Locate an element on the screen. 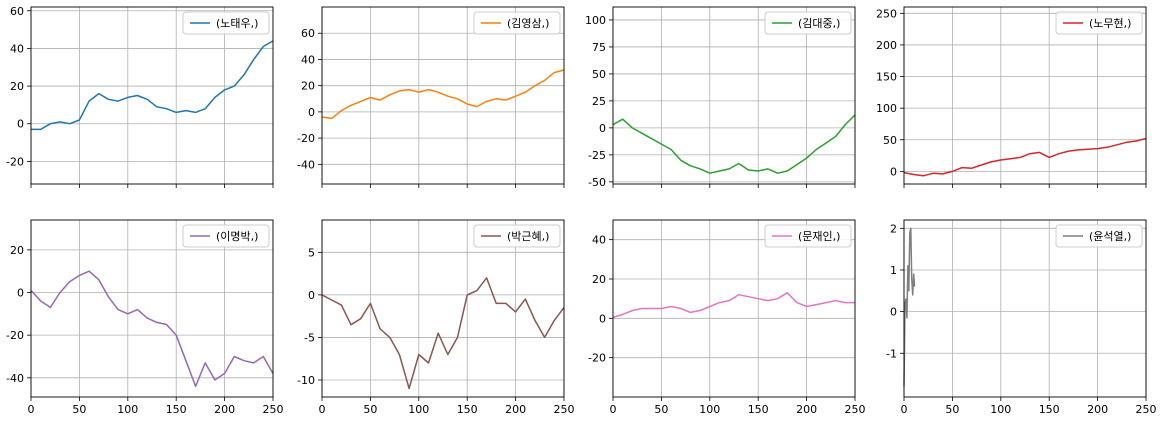  legend: (윤석열,) is located at coordinates (1099, 236).